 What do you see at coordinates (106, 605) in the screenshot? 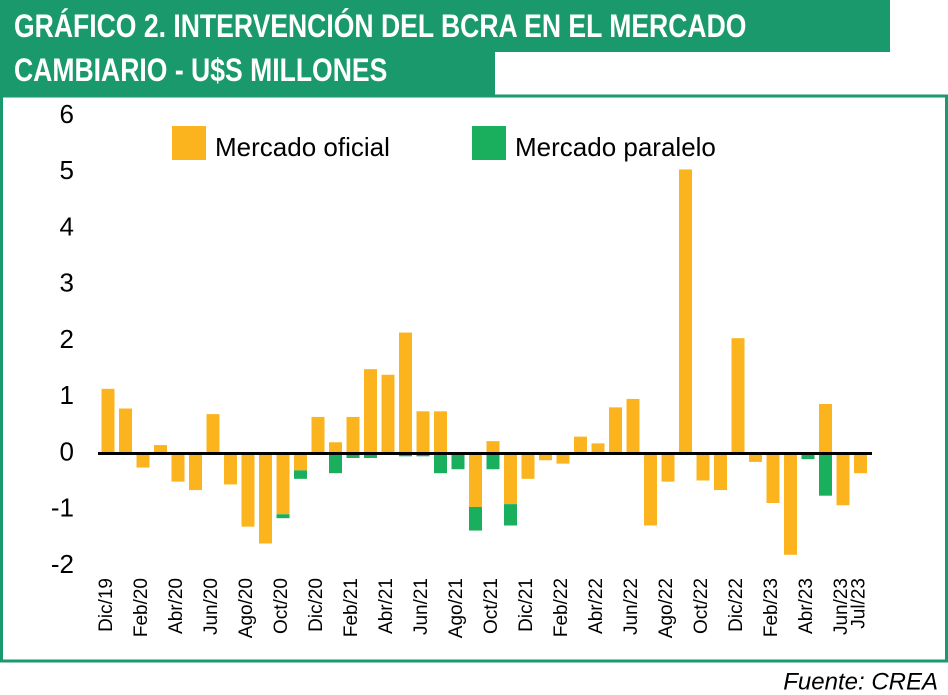
I see `x-tick-label: Dic/19` at bounding box center [106, 605].